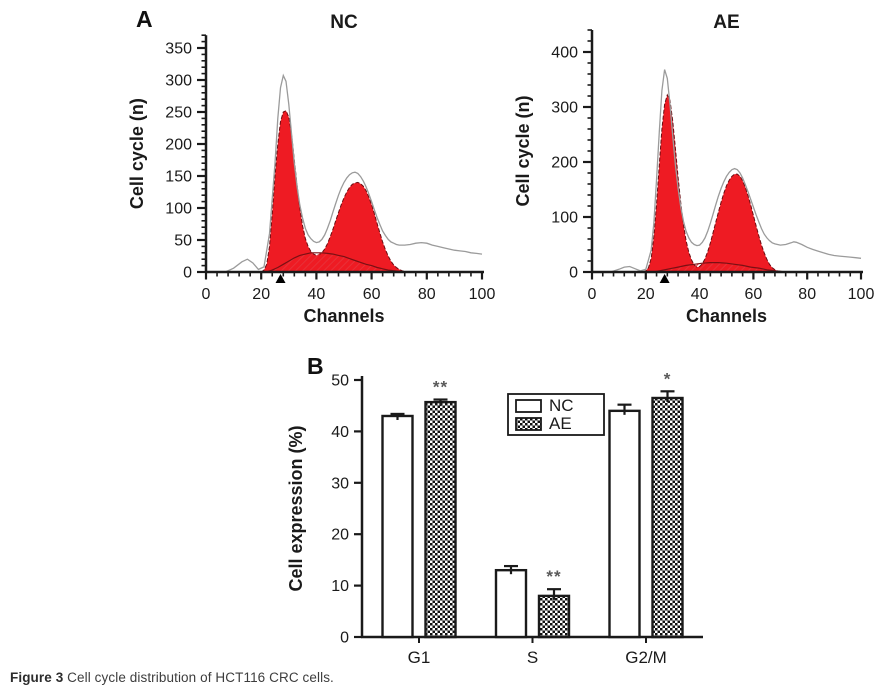 The image size is (877, 698). Describe the element at coordinates (561, 405) in the screenshot. I see `legend-label-nc: NC` at that location.